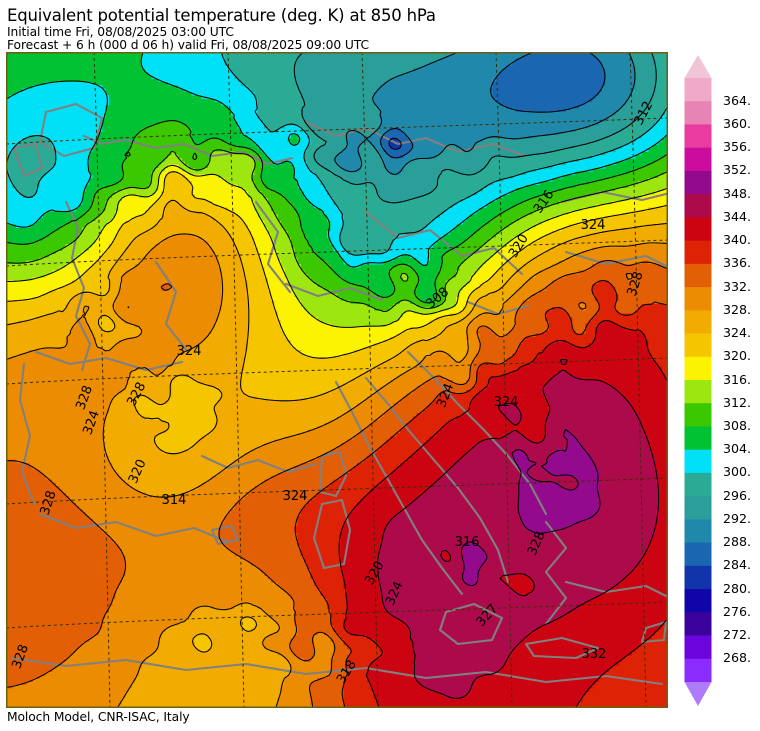 This screenshot has height=731, width=760. I want to click on colorbar-tick-label: 336., so click(737, 263).